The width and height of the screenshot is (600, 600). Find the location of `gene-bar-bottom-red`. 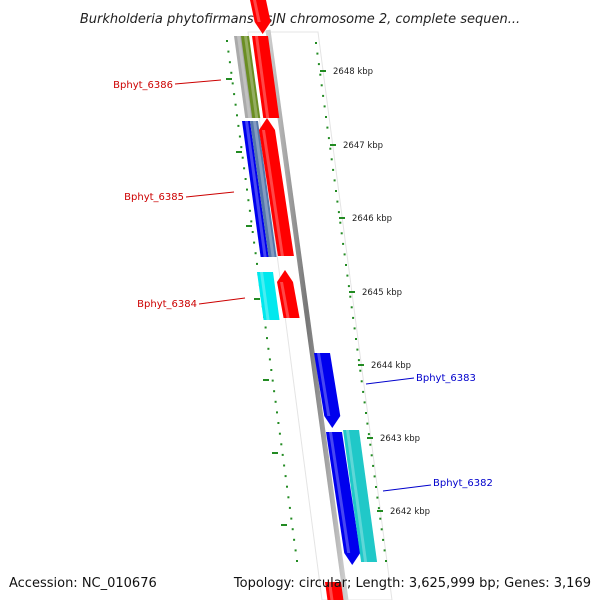

gene-bar-bottom-red is located at coordinates (334, 591).